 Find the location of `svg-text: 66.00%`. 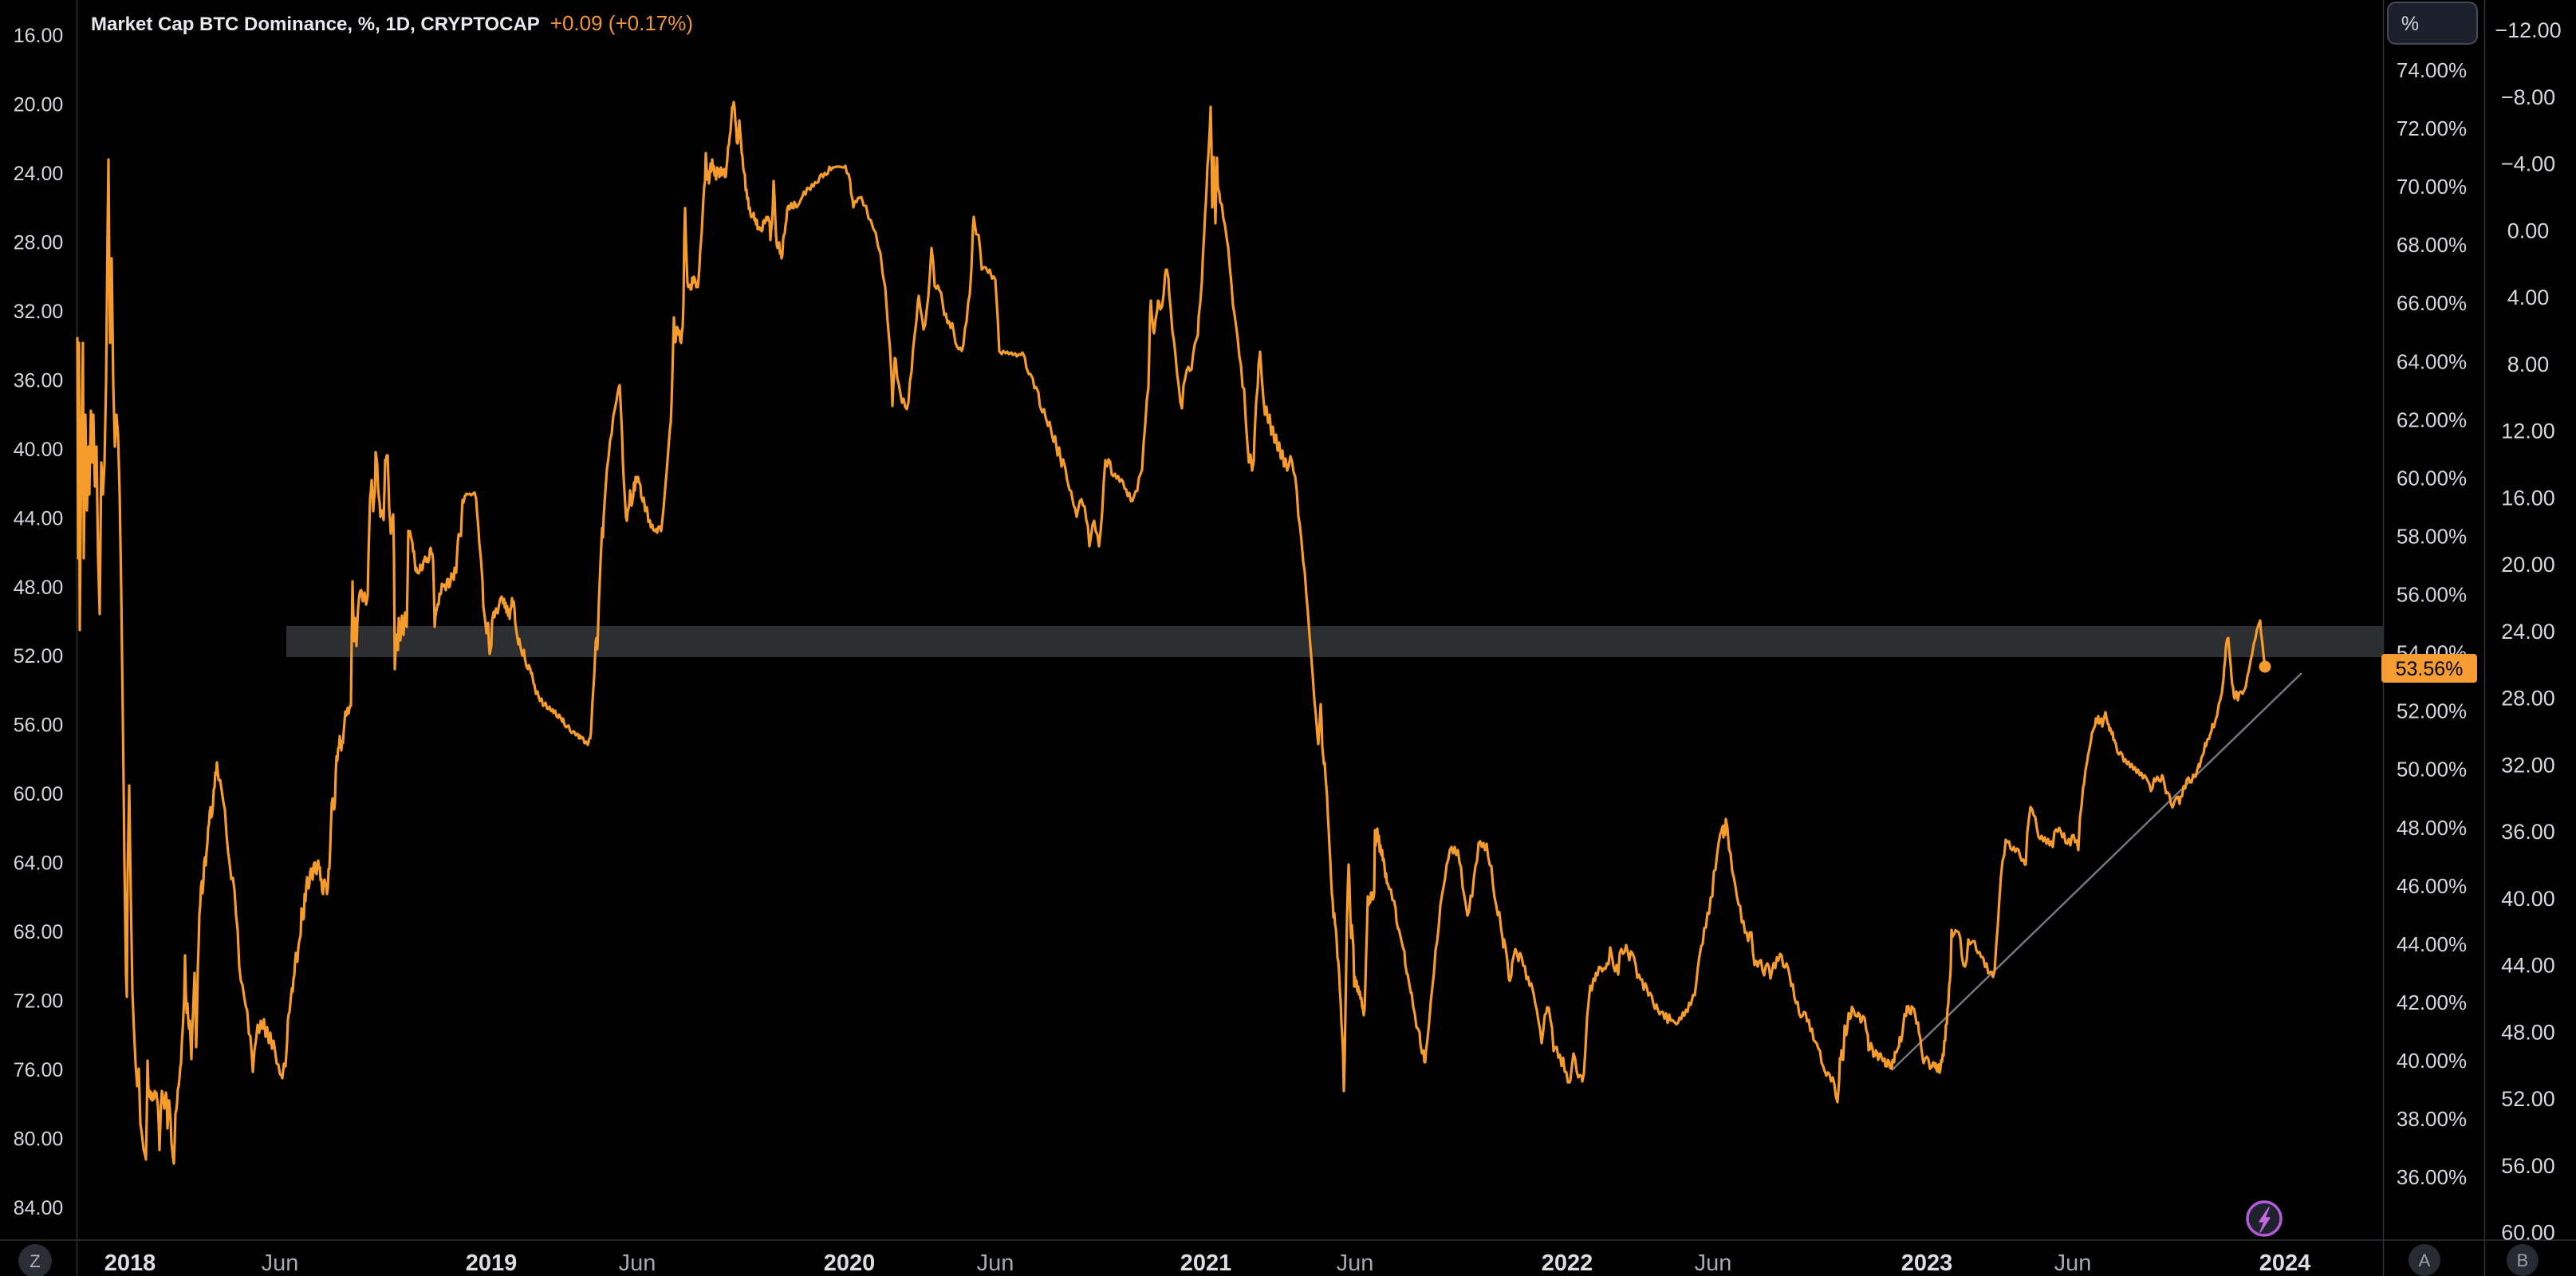

svg-text: 66.00% is located at coordinates (2432, 303).